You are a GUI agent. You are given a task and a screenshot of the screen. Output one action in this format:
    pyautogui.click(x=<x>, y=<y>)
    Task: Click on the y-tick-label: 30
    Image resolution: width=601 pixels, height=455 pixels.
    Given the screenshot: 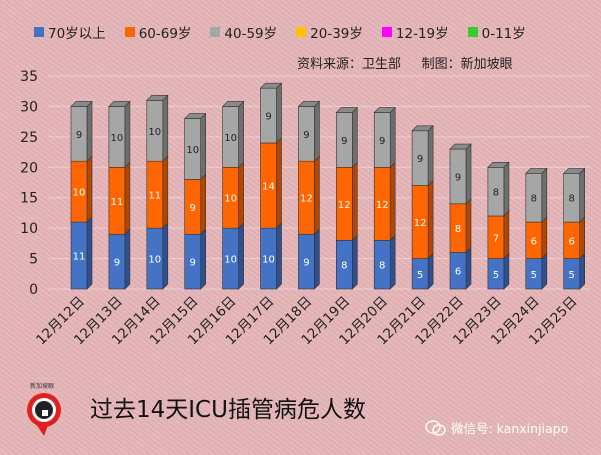 What is the action you would take?
    pyautogui.click(x=29, y=107)
    